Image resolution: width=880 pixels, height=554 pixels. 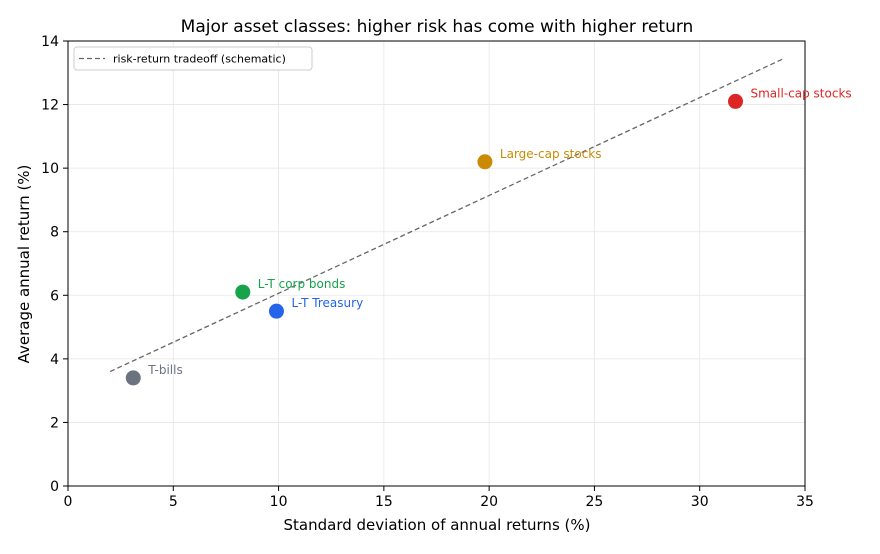 What do you see at coordinates (54, 360) in the screenshot?
I see `y-tick-label: 4` at bounding box center [54, 360].